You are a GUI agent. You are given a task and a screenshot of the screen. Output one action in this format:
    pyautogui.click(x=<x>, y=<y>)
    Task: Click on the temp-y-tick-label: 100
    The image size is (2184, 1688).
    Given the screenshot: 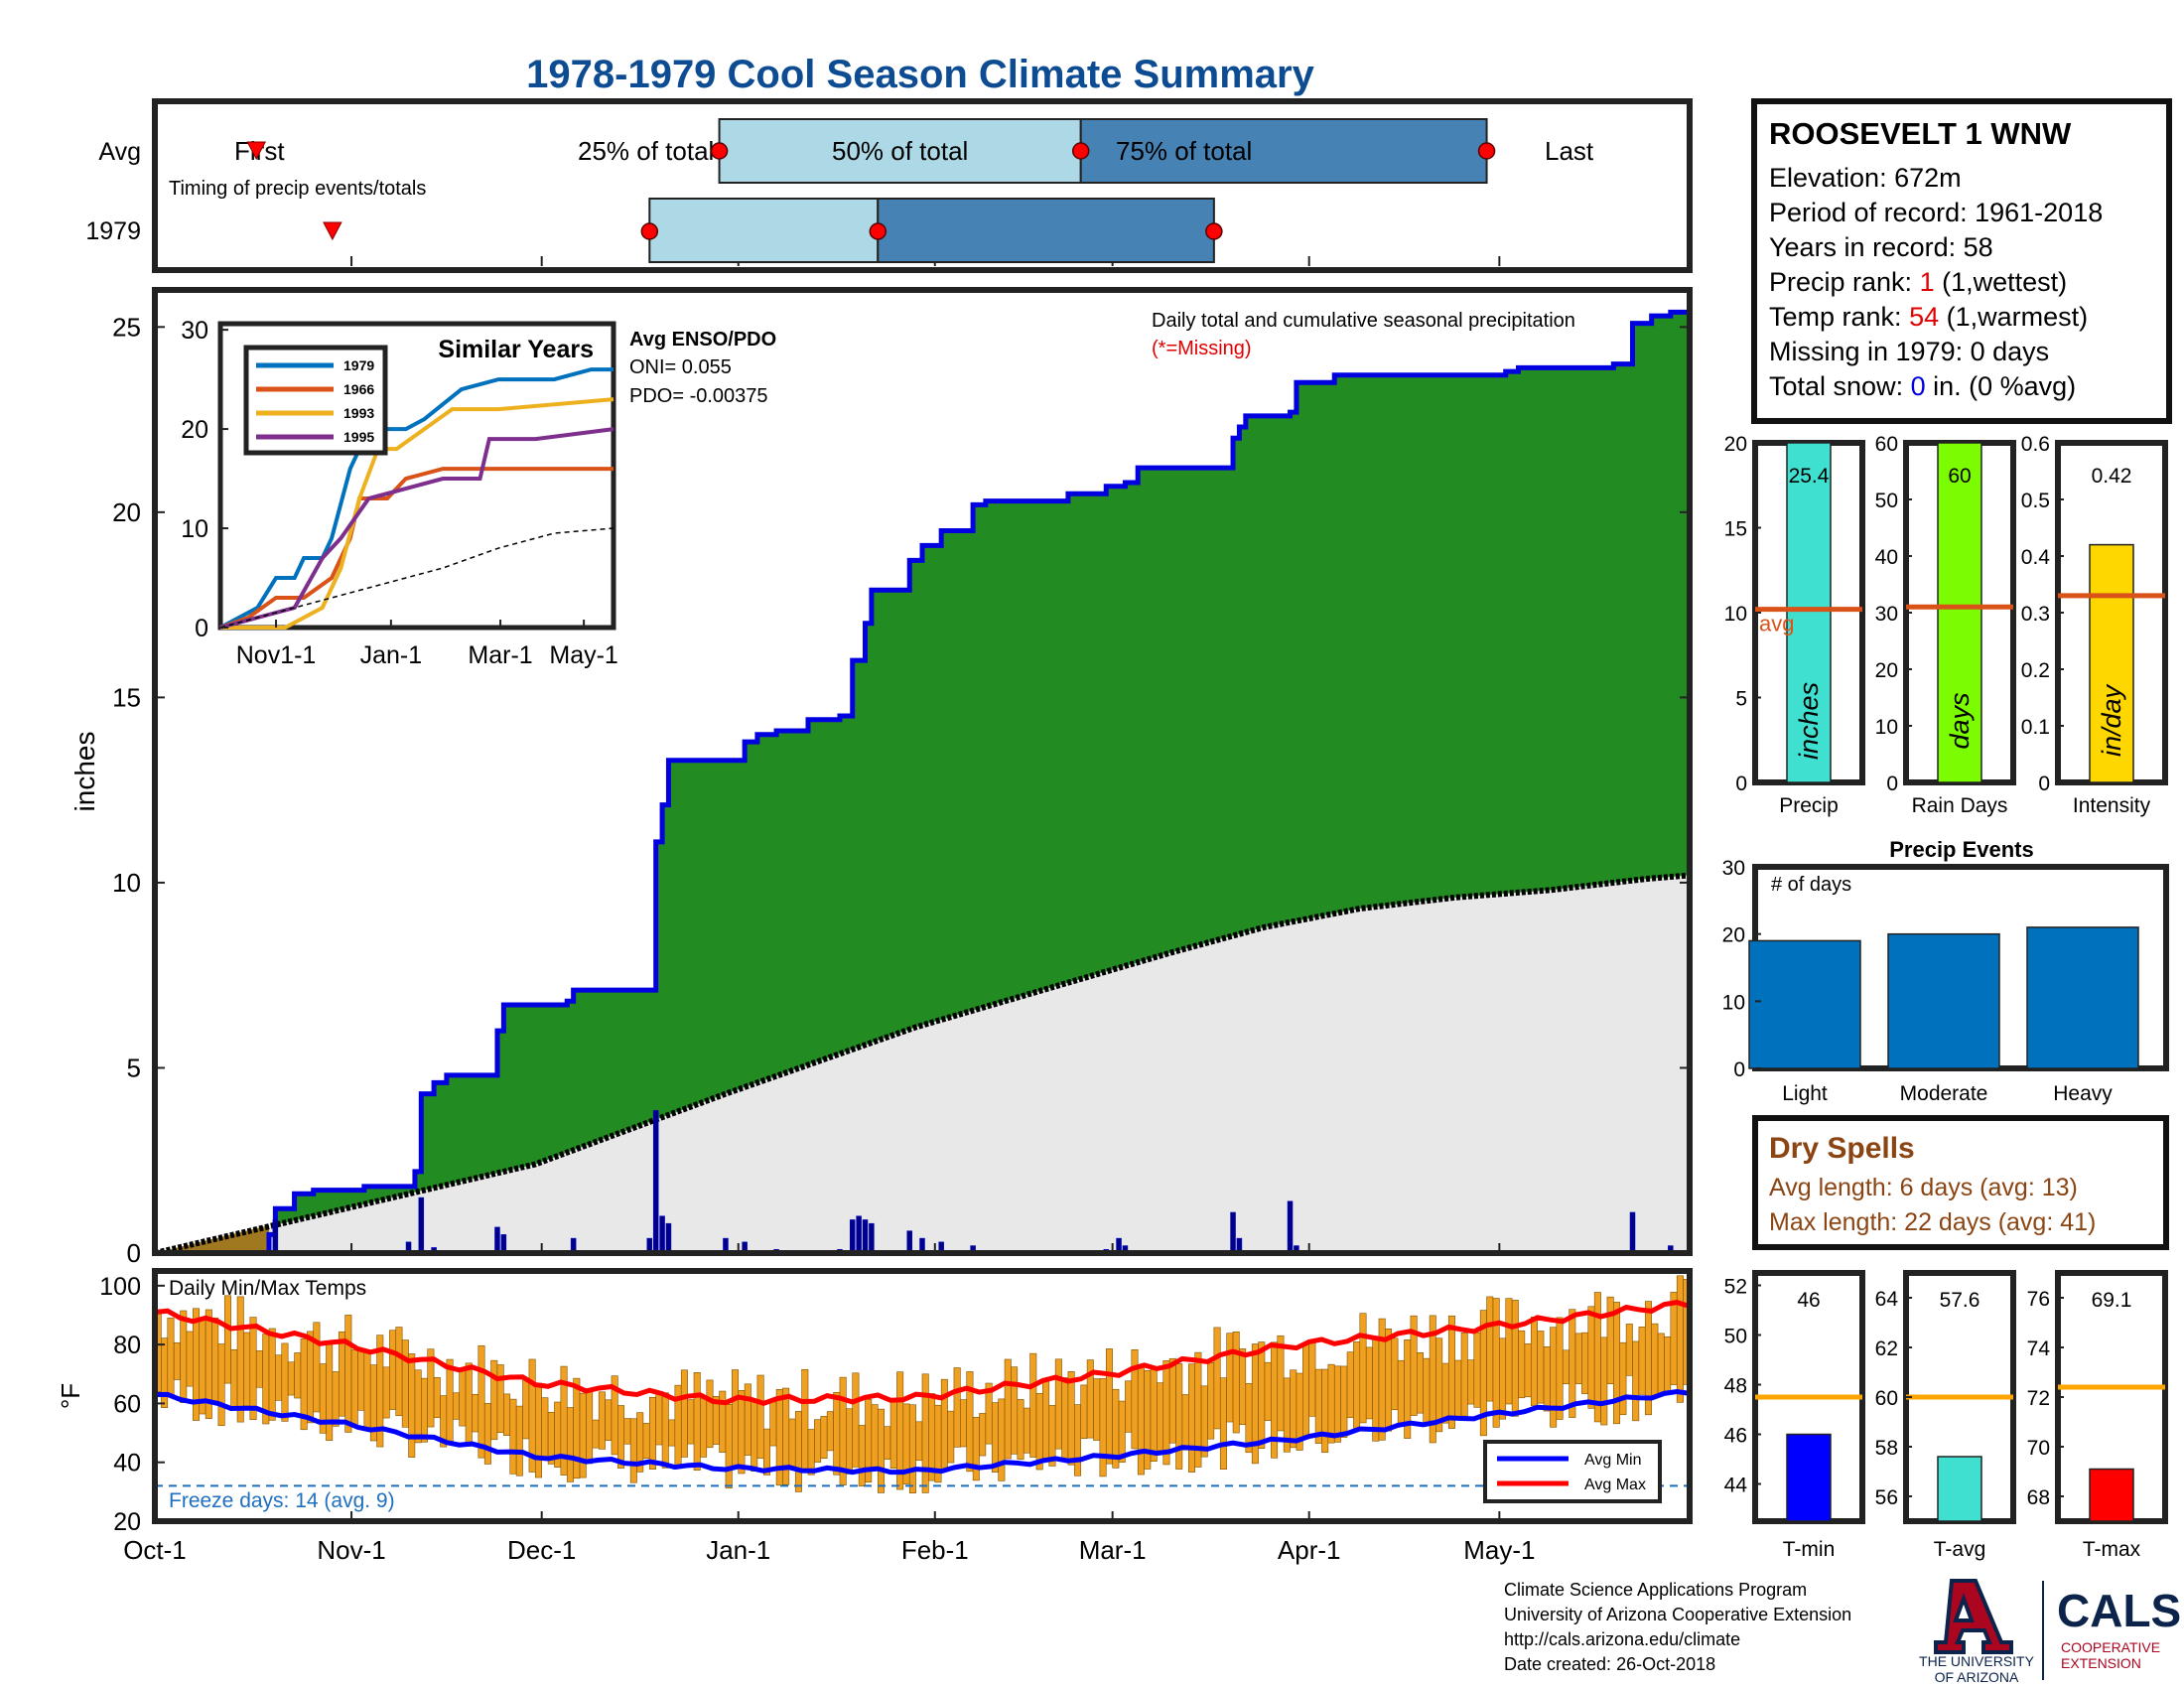 What is the action you would take?
    pyautogui.click(x=120, y=1287)
    